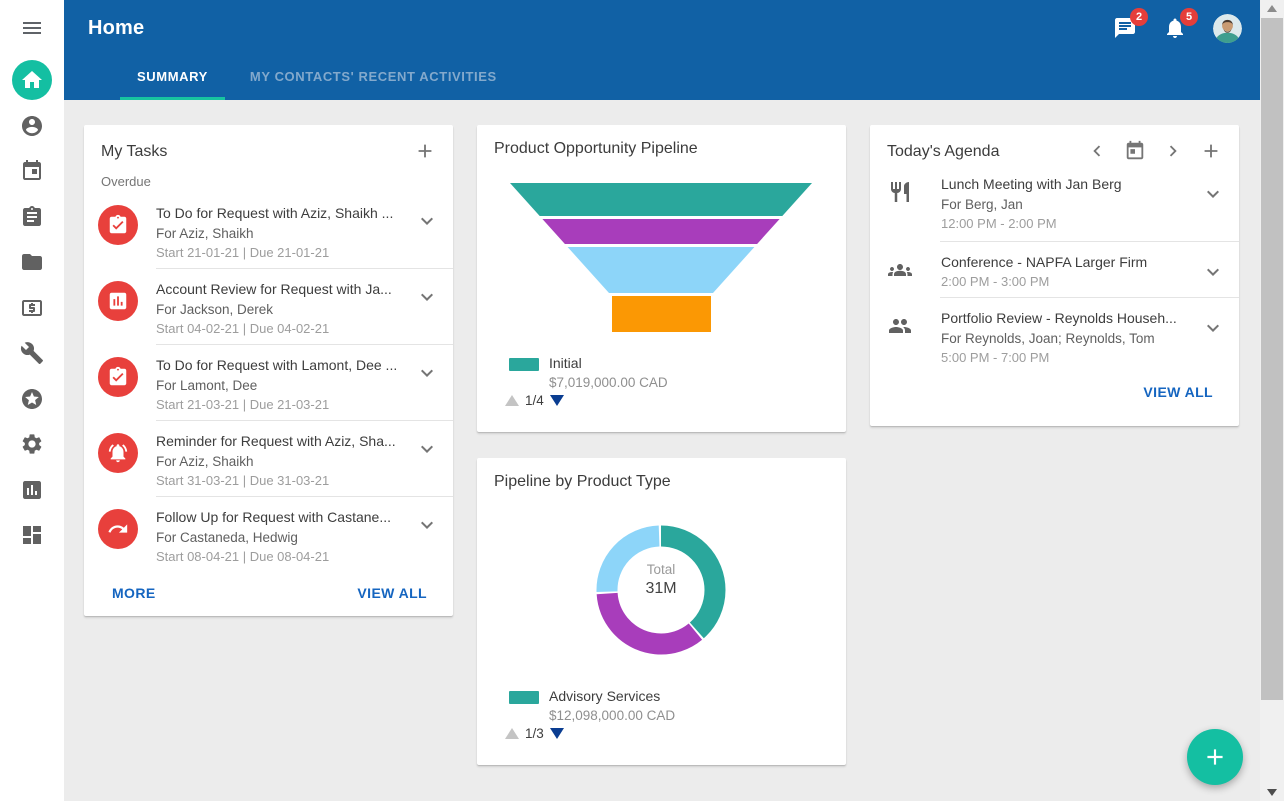  I want to click on scrollbar-thumb, so click(1272, 359).